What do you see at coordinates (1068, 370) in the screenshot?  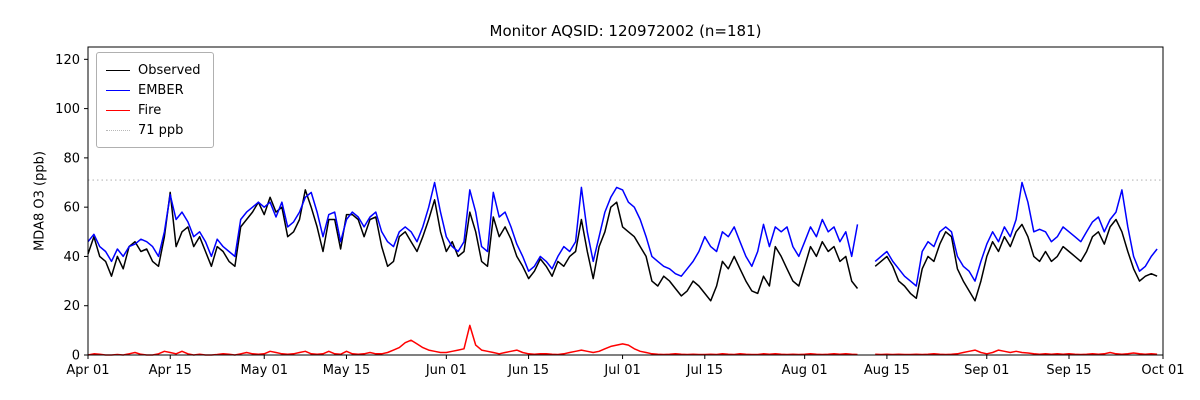 I see `x-tick-label: Sep 15` at bounding box center [1068, 370].